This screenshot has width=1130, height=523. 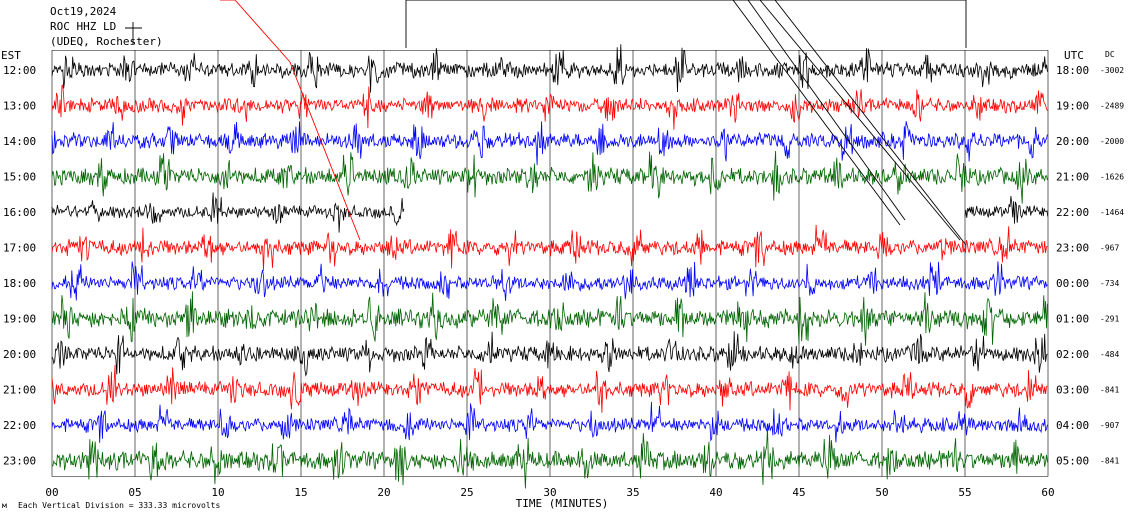 I want to click on x-tick-label: 35, so click(x=632, y=492).